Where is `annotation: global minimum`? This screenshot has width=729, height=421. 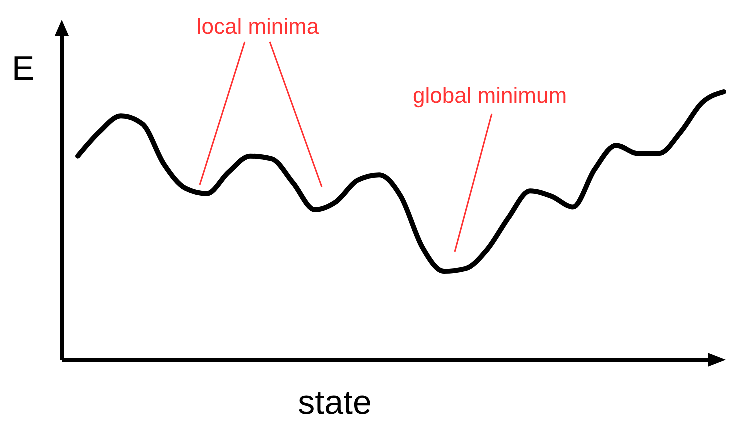
annotation: global minimum is located at coordinates (490, 95).